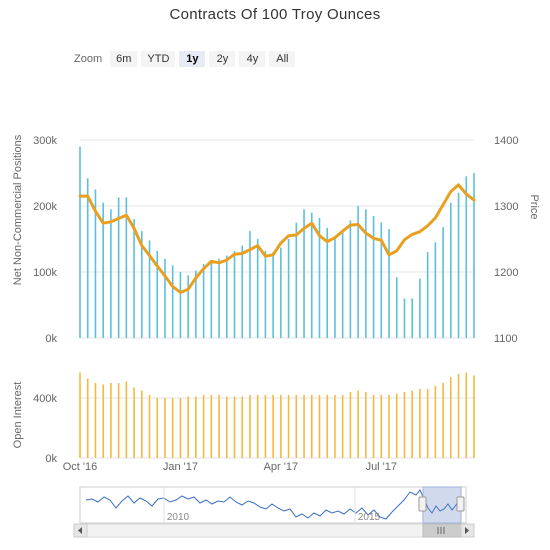 The width and height of the screenshot is (550, 550). I want to click on navigator-selection, so click(442, 505).